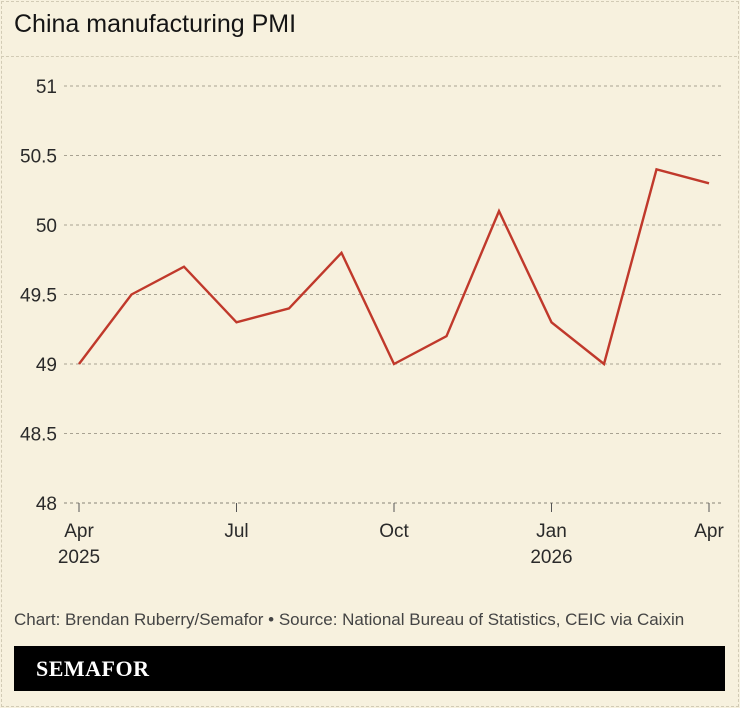 The width and height of the screenshot is (740, 708). Describe the element at coordinates (551, 531) in the screenshot. I see `x-tick-label: Jan` at that location.